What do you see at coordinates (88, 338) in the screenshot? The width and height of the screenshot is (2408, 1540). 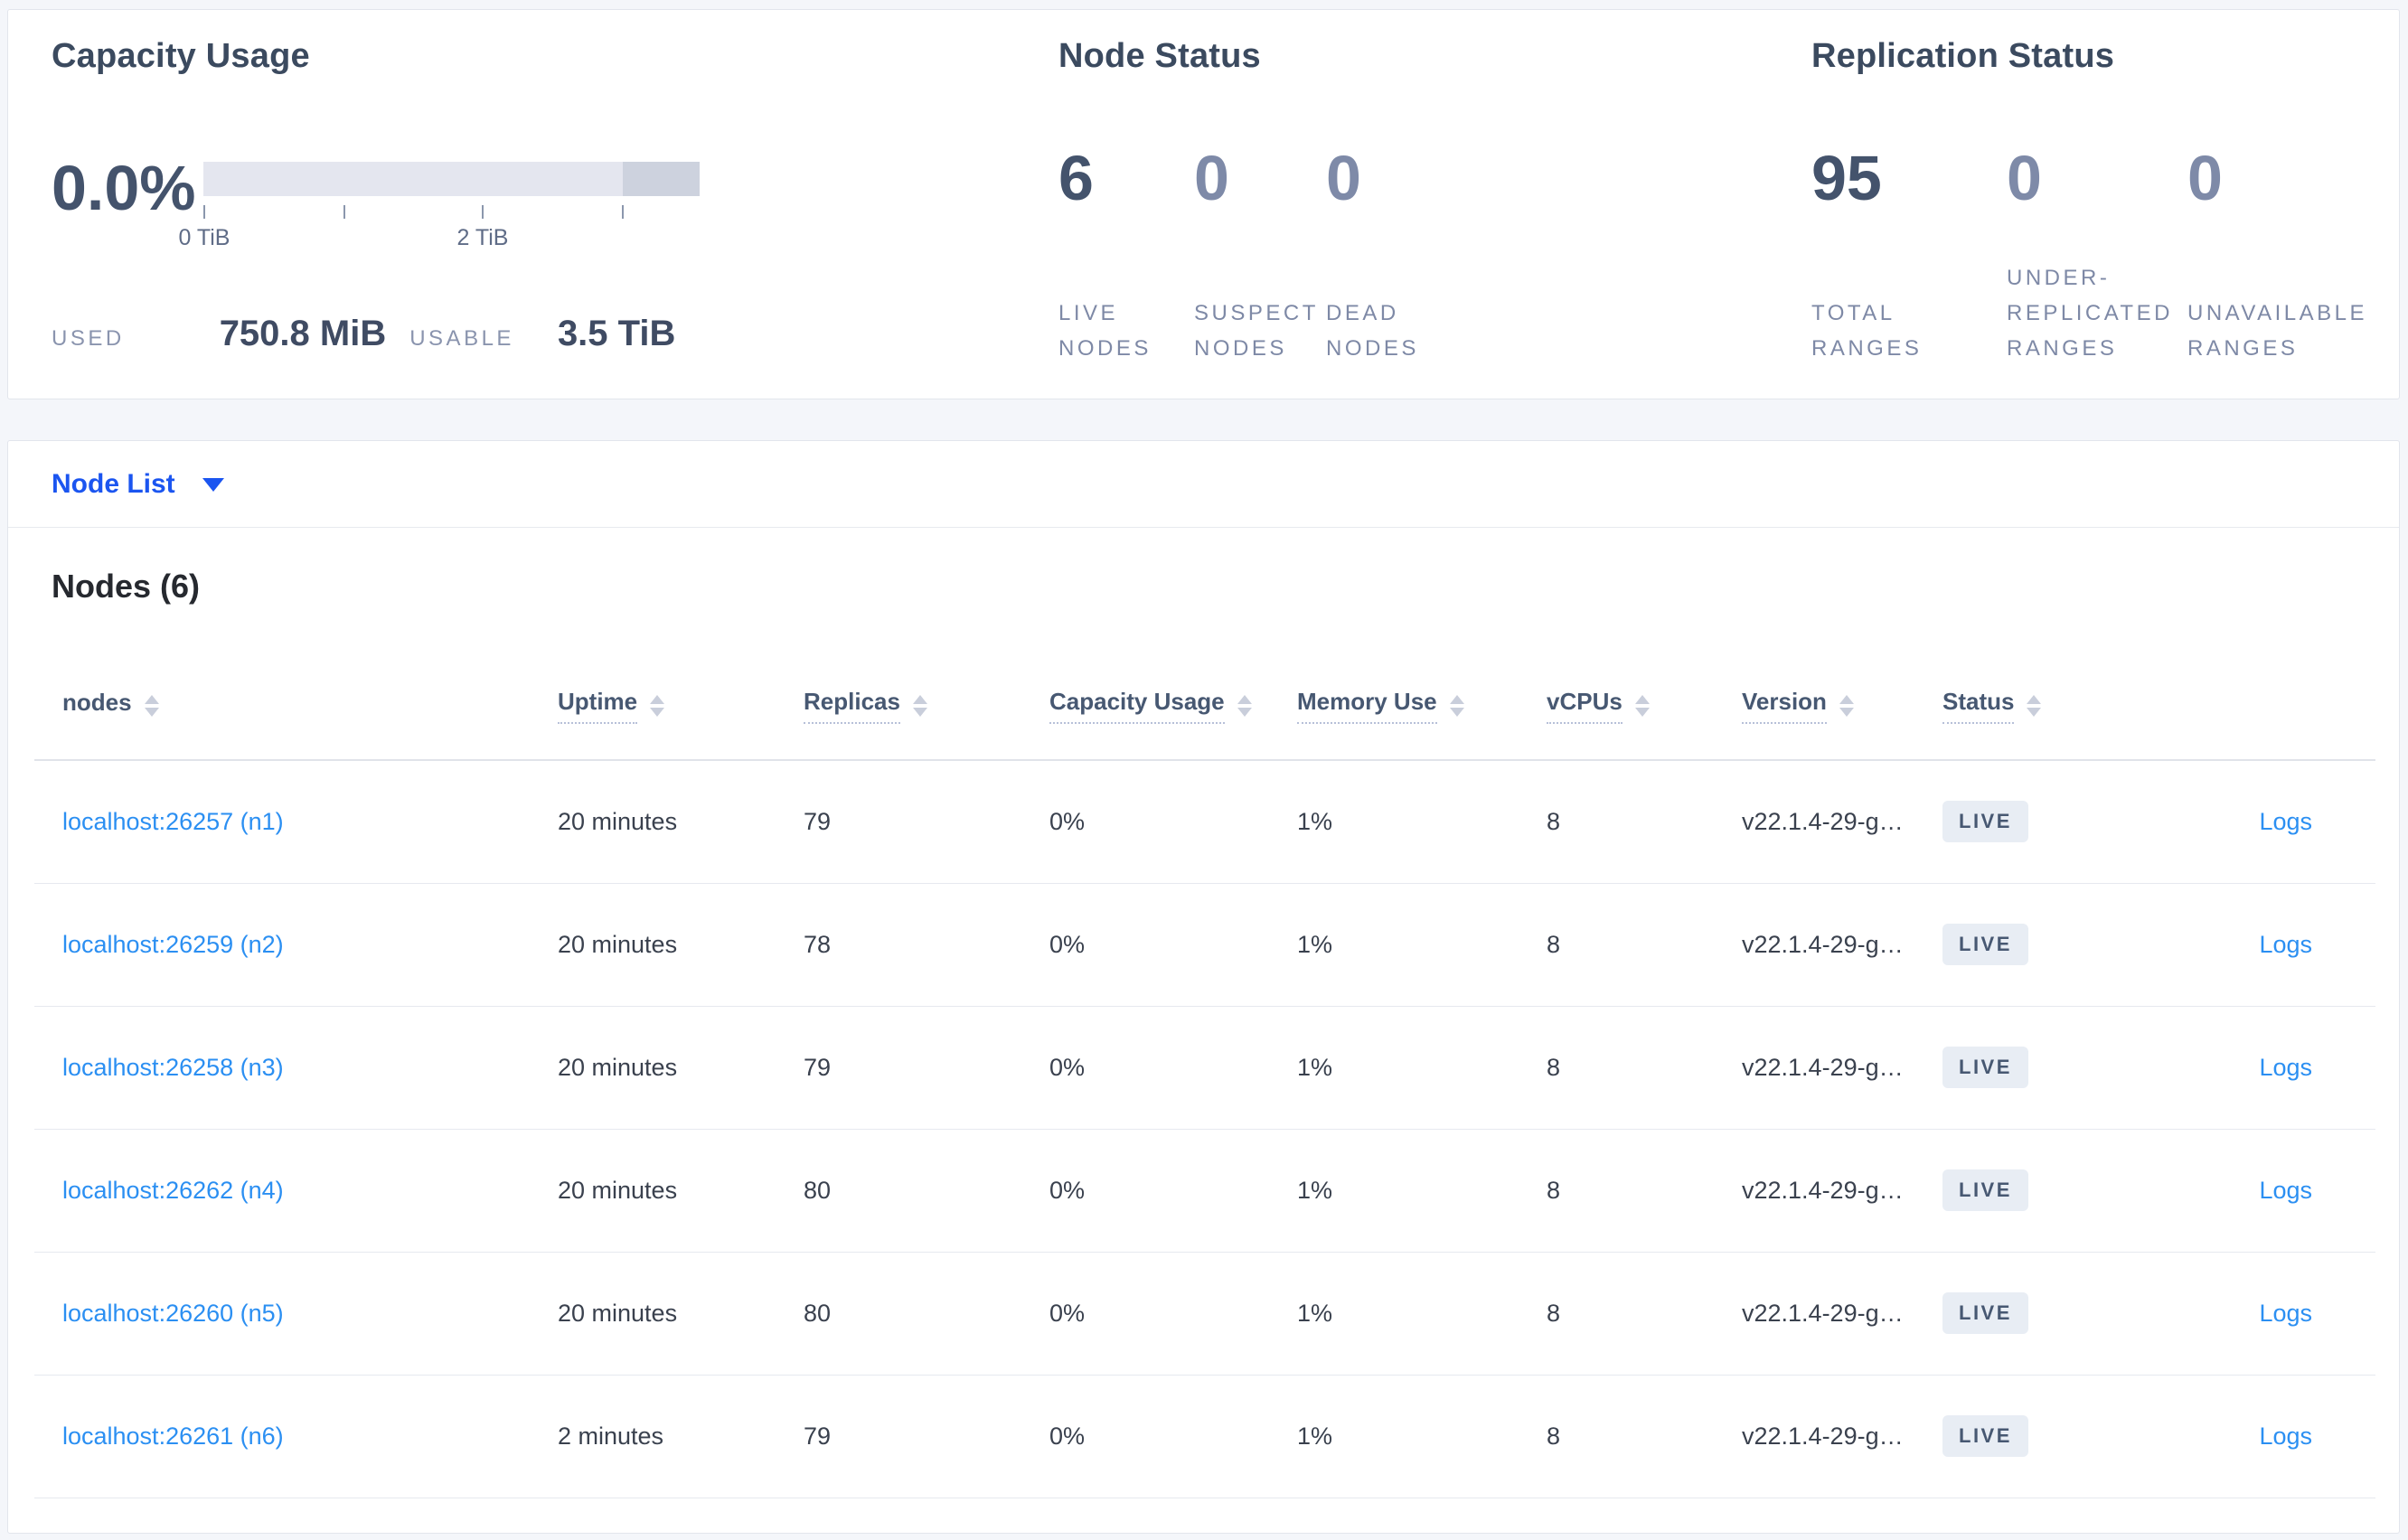 I see `used-label: USED` at bounding box center [88, 338].